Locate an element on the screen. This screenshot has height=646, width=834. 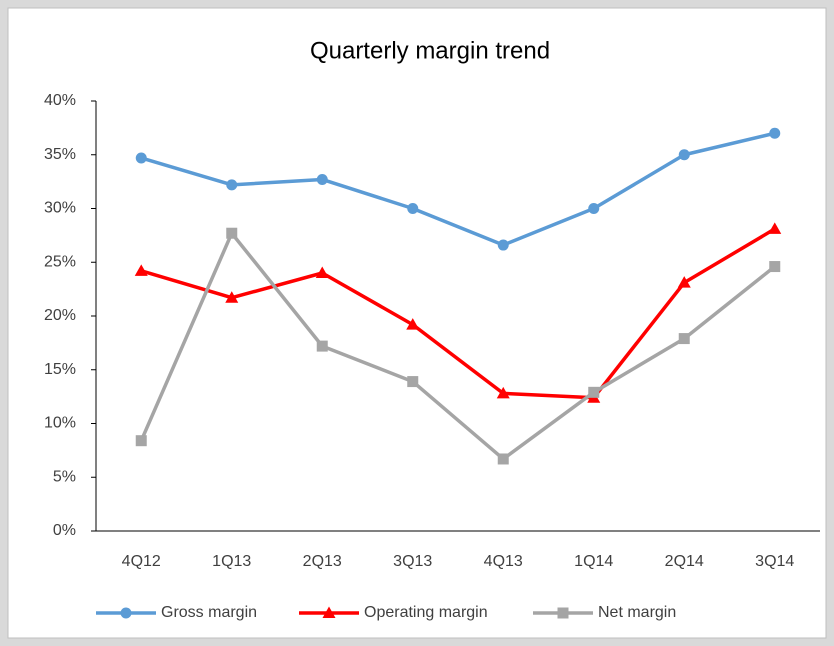
y-tick-label: 5% is located at coordinates (64, 476).